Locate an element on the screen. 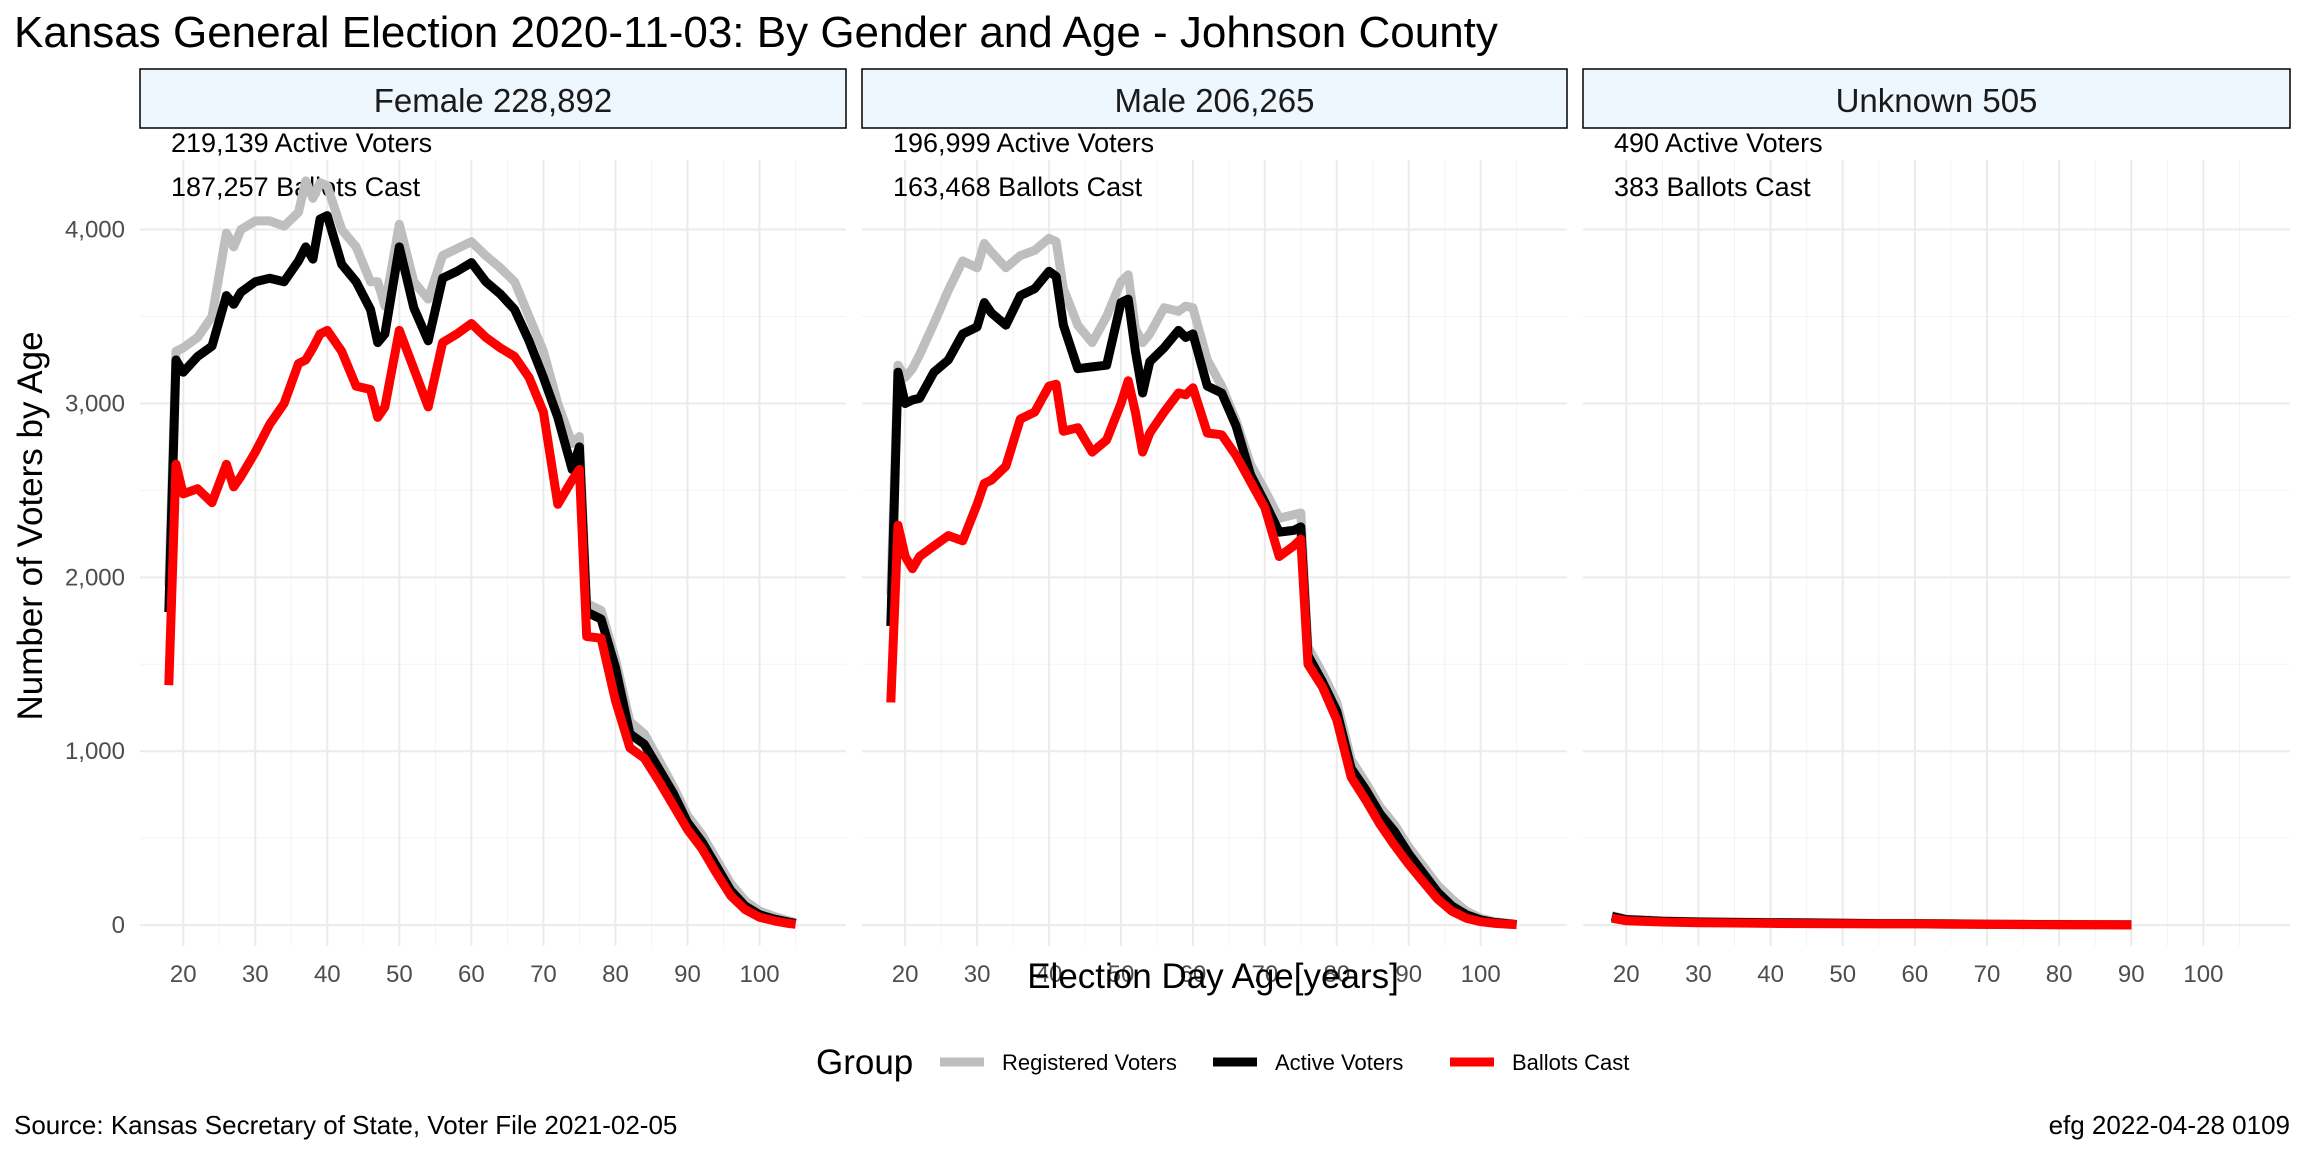 The height and width of the screenshot is (1152, 2304). y-axis-title: Number of Voters by Age is located at coordinates (30, 525).